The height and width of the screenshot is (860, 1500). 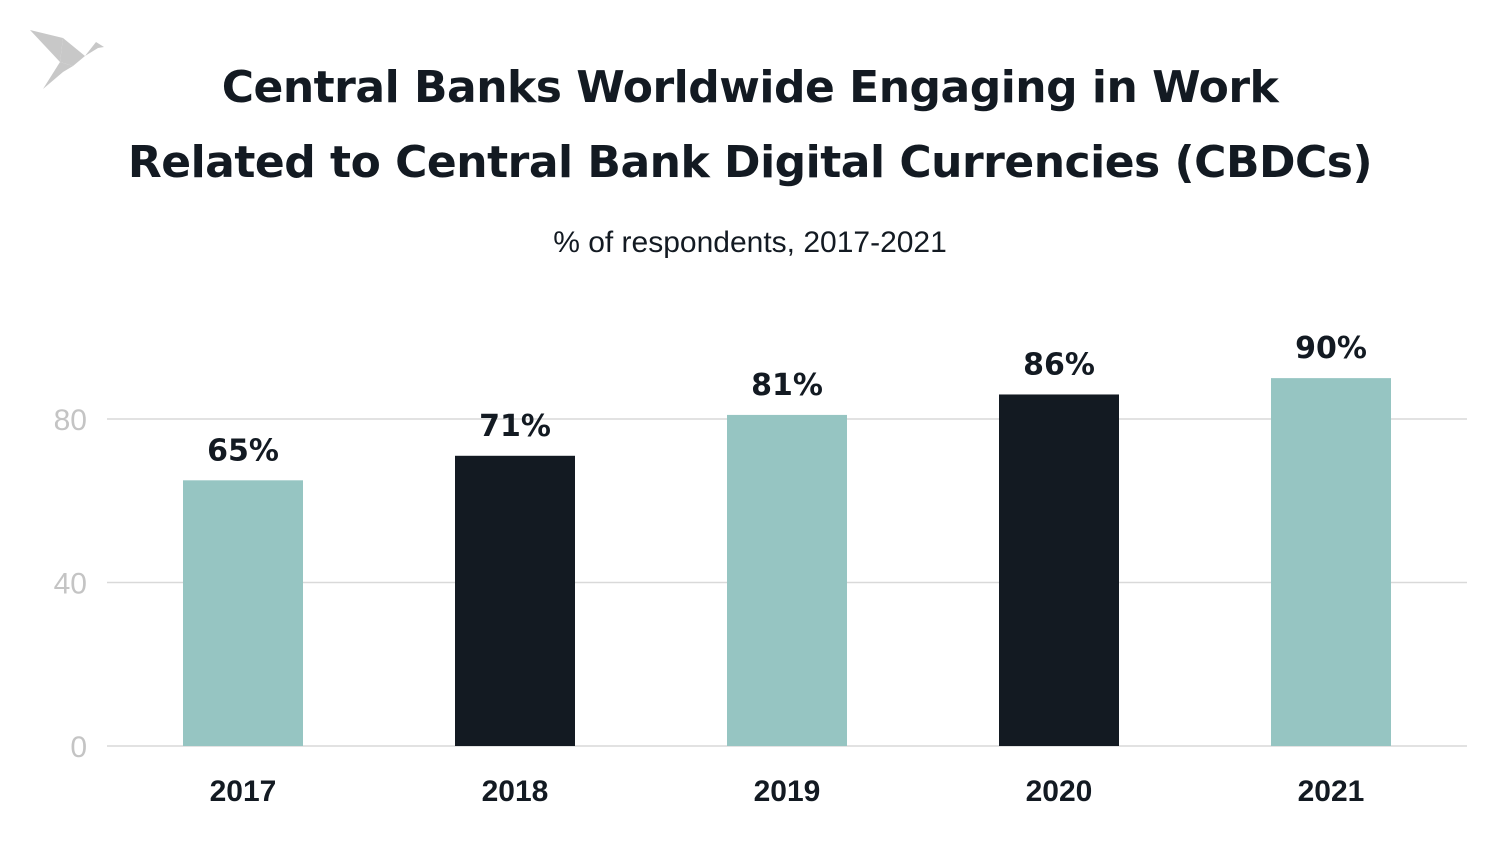 I want to click on logo, so click(x=67, y=59).